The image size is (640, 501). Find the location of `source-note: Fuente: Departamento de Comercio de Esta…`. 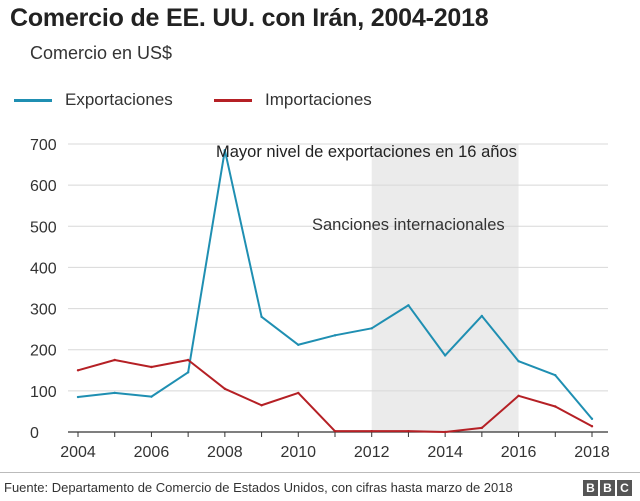

source-note: Fuente: Departamento de Comercio de Esta… is located at coordinates (258, 487).